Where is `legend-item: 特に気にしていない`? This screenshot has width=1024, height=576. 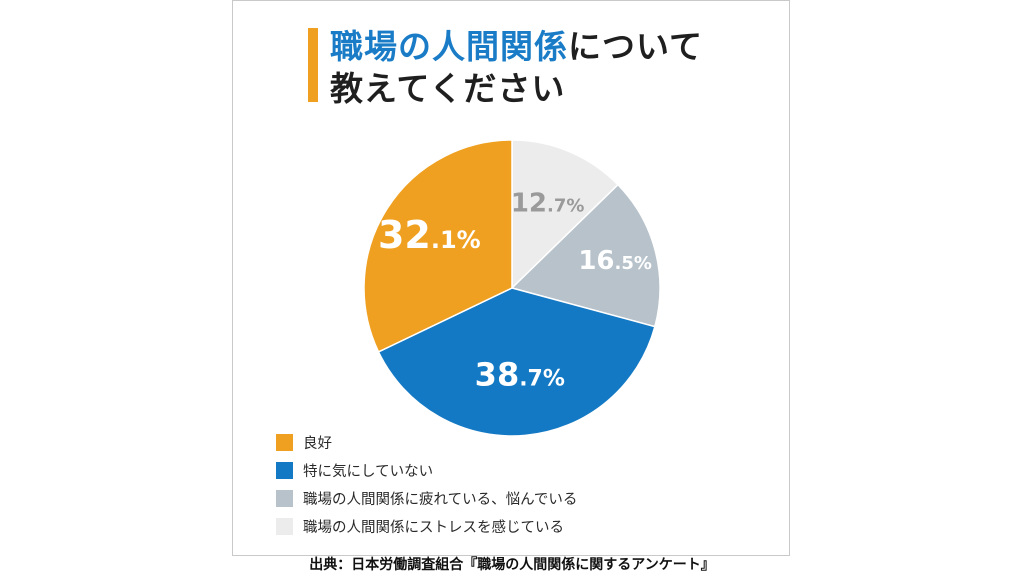
legend-item: 特に気にしていない is located at coordinates (516, 470).